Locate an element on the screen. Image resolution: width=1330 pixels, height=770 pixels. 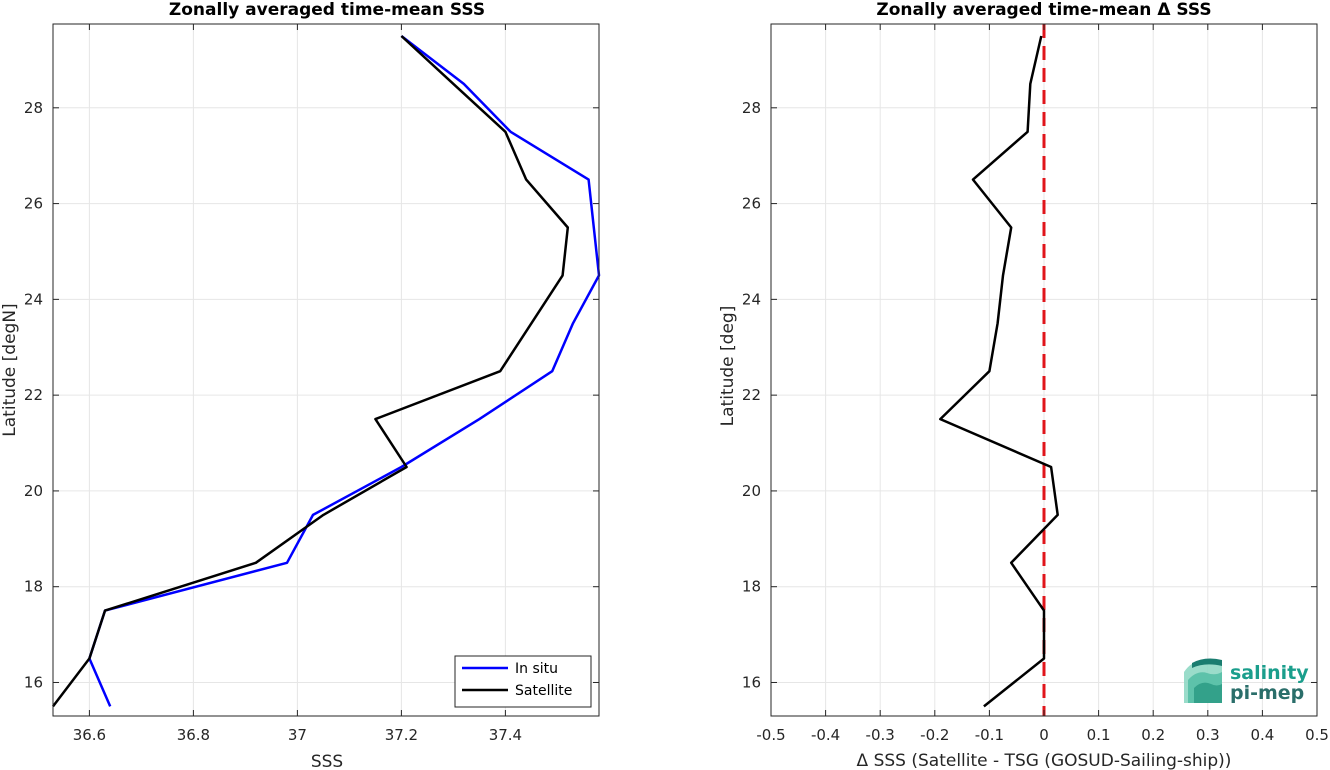
left-y-tick-label: 22 is located at coordinates (33, 395).